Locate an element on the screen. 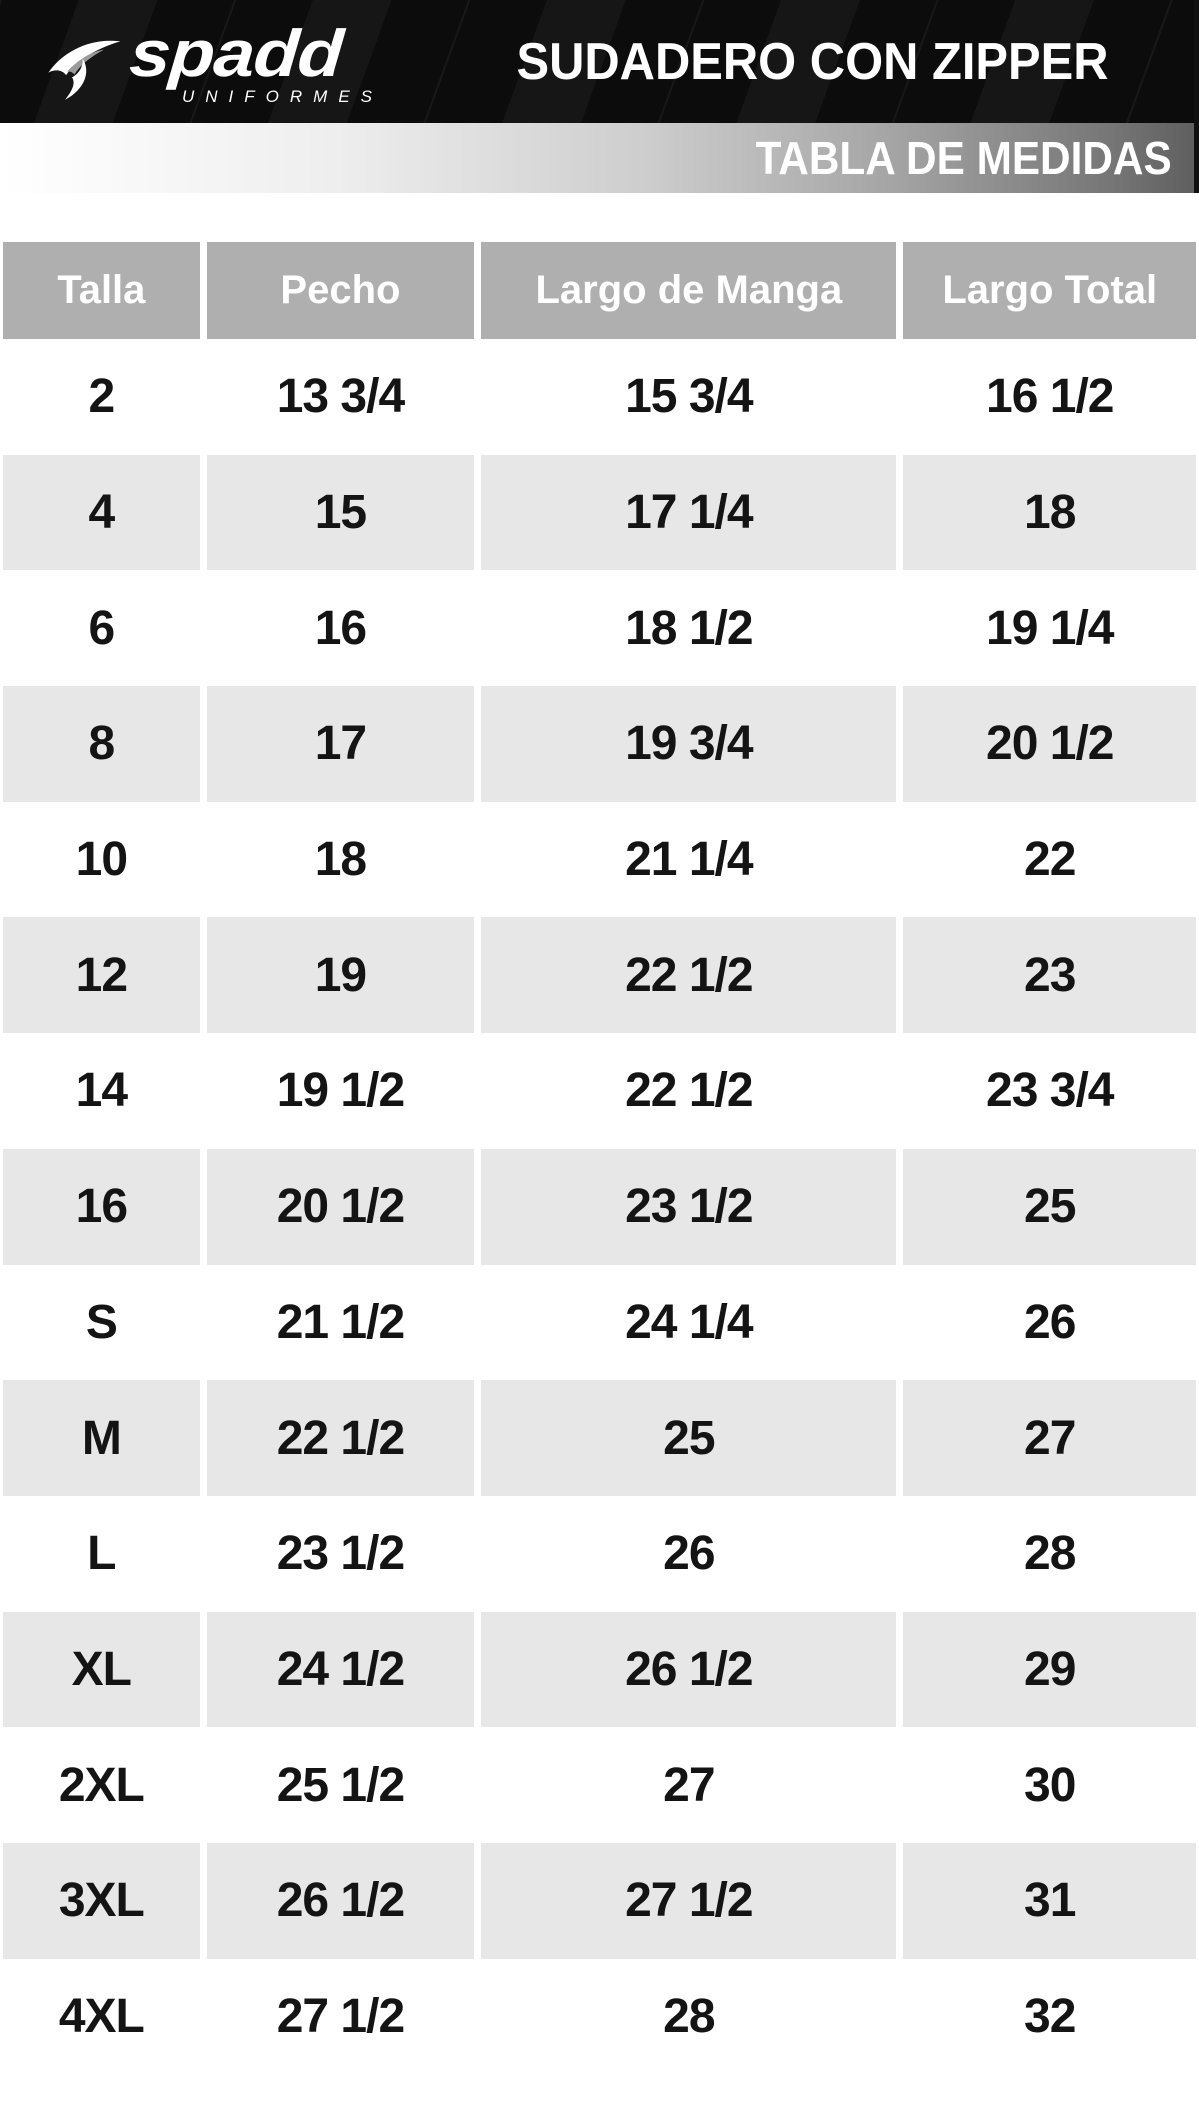  logo-text: spadd UNIFORMES is located at coordinates (255, 61).